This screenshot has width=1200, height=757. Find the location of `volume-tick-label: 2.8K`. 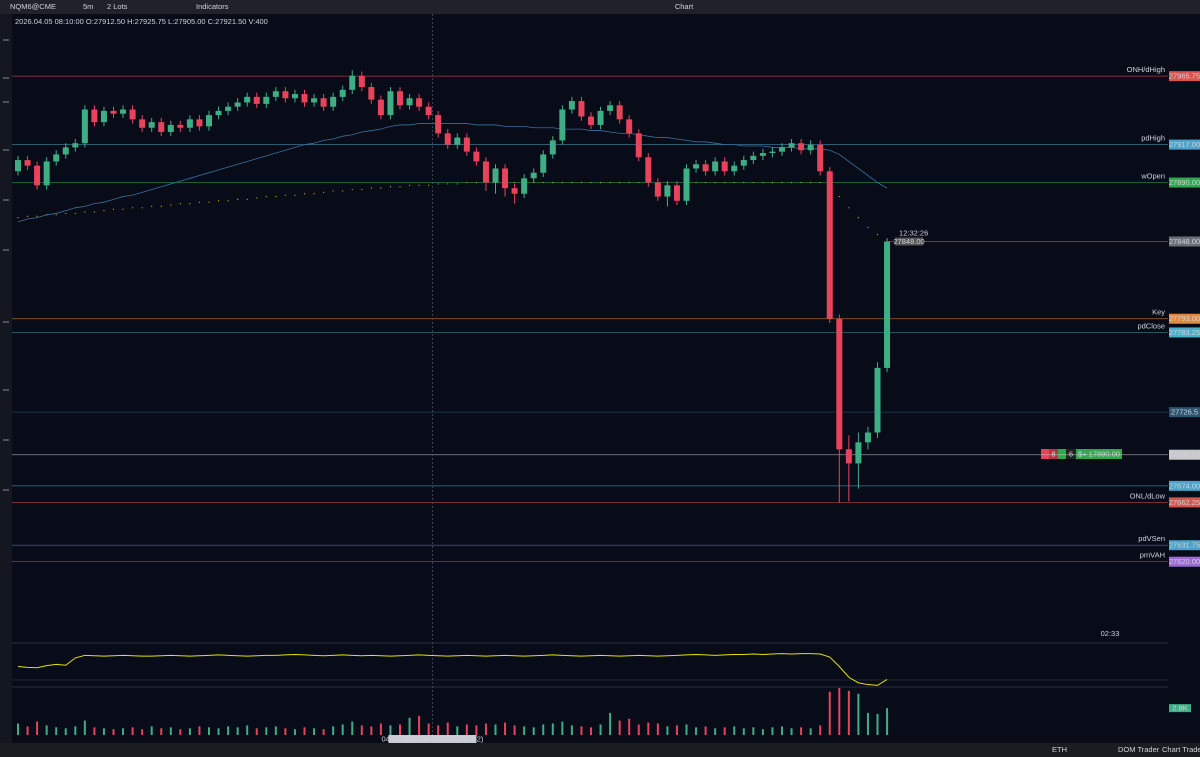

volume-tick-label: 2.8K is located at coordinates (1179, 708).